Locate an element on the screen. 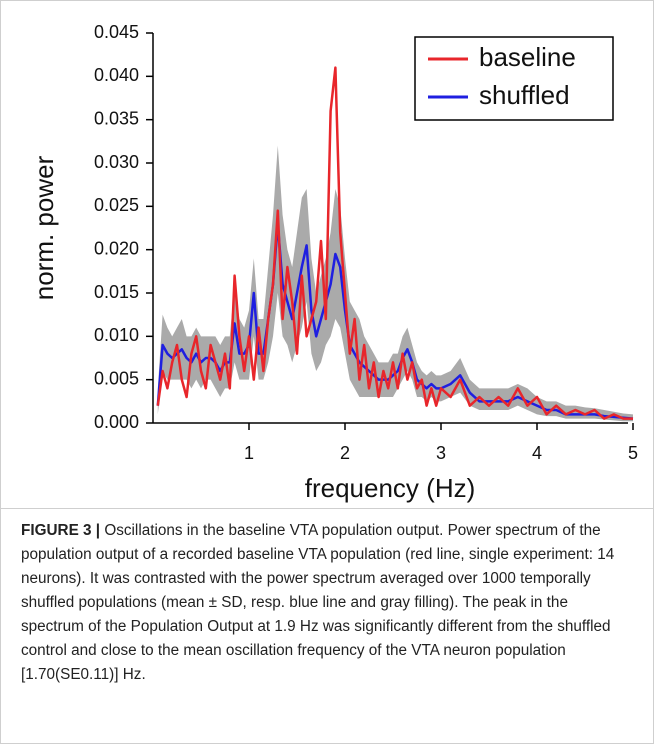 The width and height of the screenshot is (654, 744). caption-label: FIGURE 3 | is located at coordinates (61, 530).